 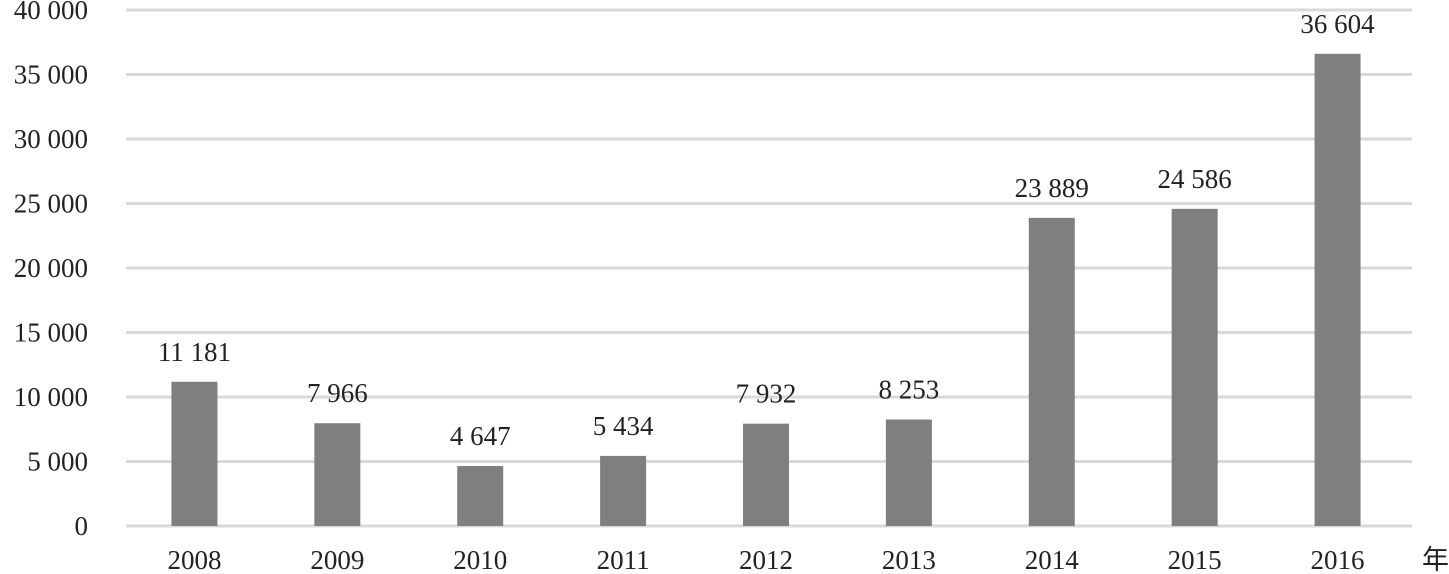 What do you see at coordinates (1052, 188) in the screenshot?
I see `data-label: 23 889` at bounding box center [1052, 188].